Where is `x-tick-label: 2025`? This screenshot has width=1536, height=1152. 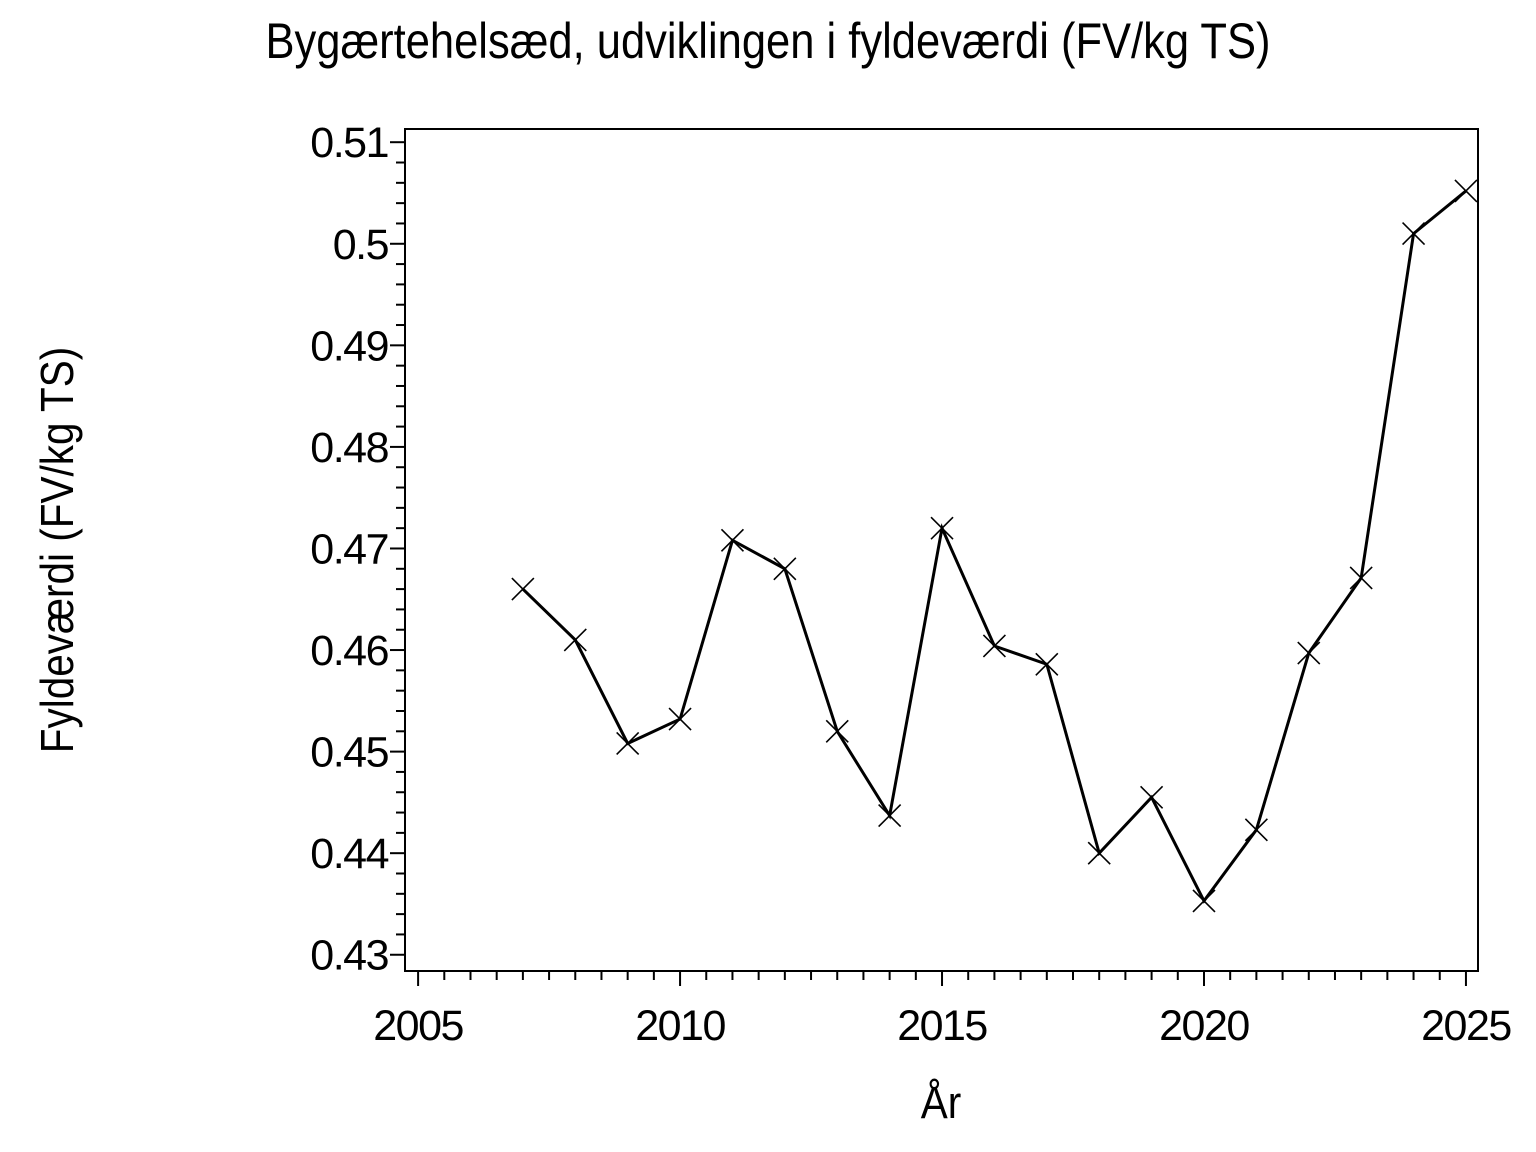
x-tick-label: 2025 is located at coordinates (1466, 1026).